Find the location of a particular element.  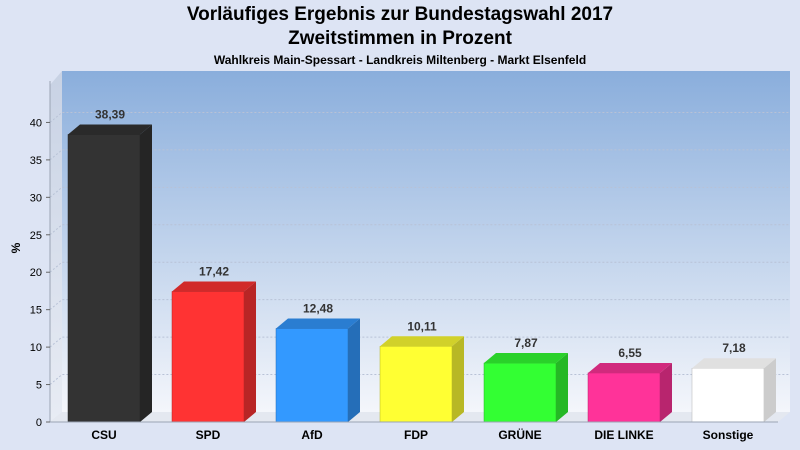

x-tick-label: Sonstige is located at coordinates (728, 435).